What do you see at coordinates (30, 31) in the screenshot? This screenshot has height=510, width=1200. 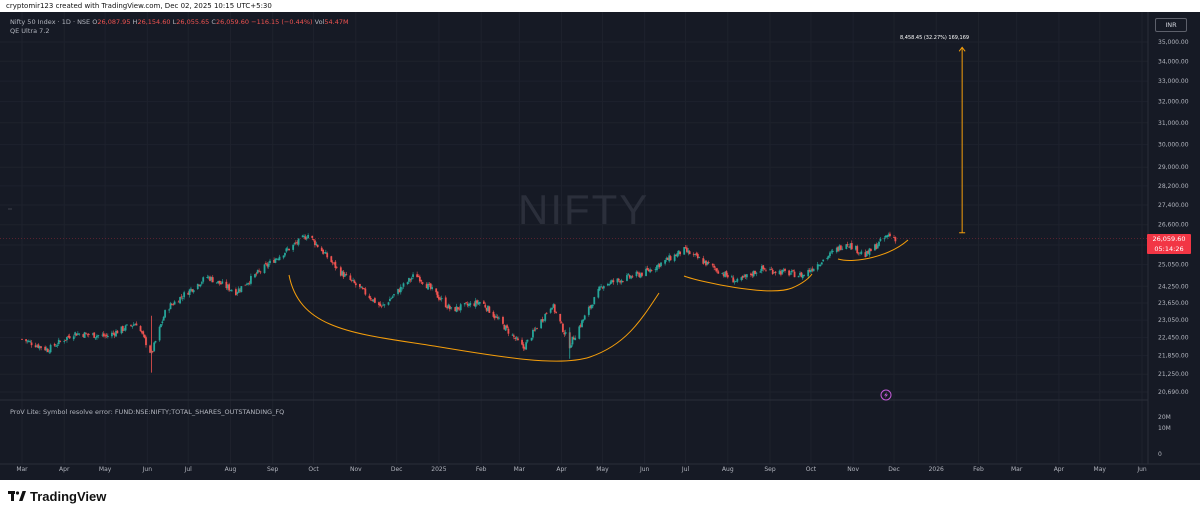 I see `legend-indicator: QE Ultra 7.2` at bounding box center [30, 31].